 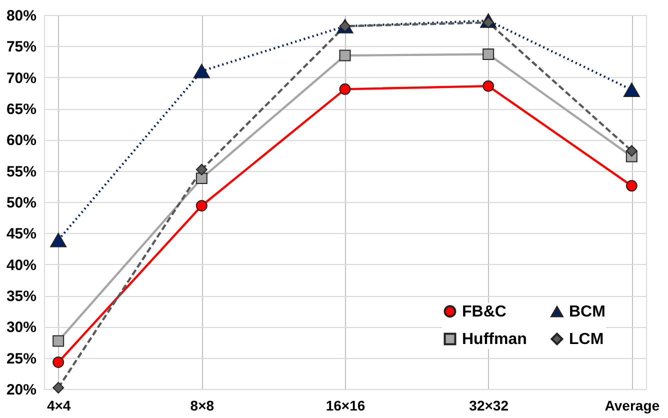 I want to click on legend-label: FB&C, so click(x=484, y=311).